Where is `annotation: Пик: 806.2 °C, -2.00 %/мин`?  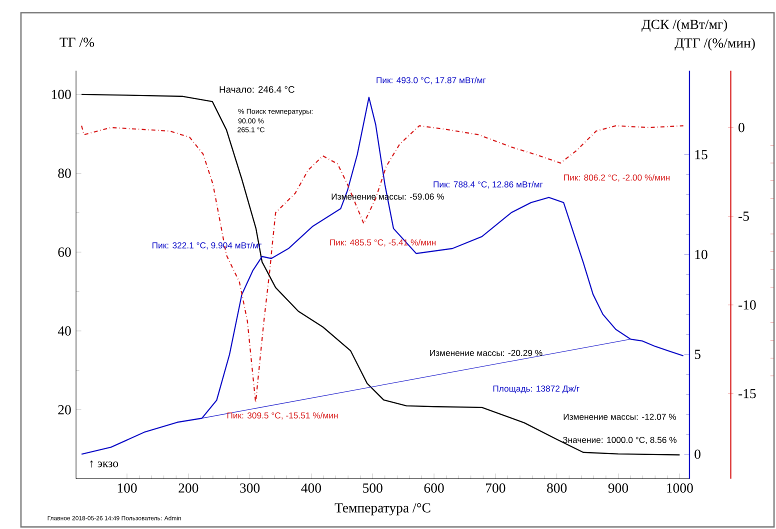
annotation: Пик: 806.2 °C, -2.00 %/мин is located at coordinates (617, 178).